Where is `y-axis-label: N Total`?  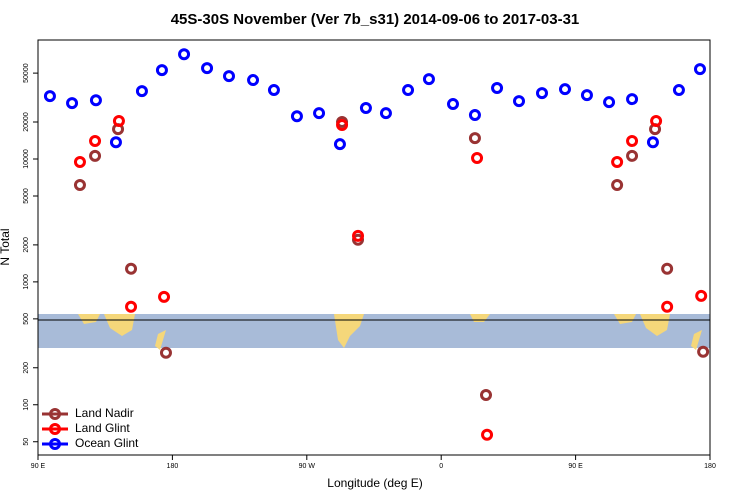 y-axis-label: N Total is located at coordinates (6, 246).